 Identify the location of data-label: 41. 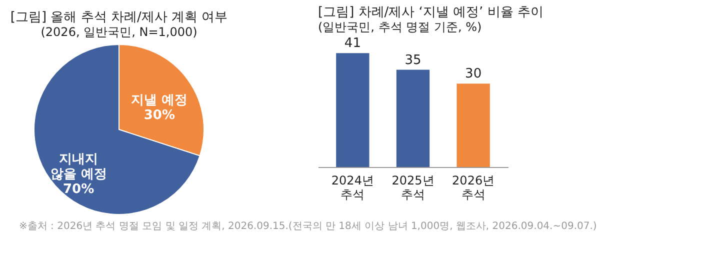
(352, 44).